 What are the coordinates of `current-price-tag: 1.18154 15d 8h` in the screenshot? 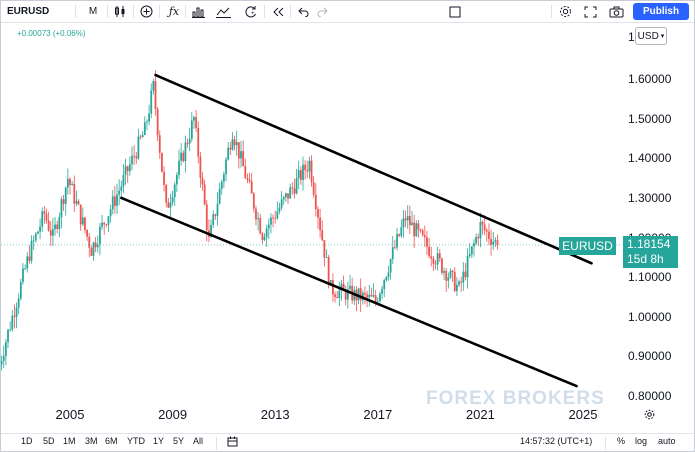 It's located at (650, 252).